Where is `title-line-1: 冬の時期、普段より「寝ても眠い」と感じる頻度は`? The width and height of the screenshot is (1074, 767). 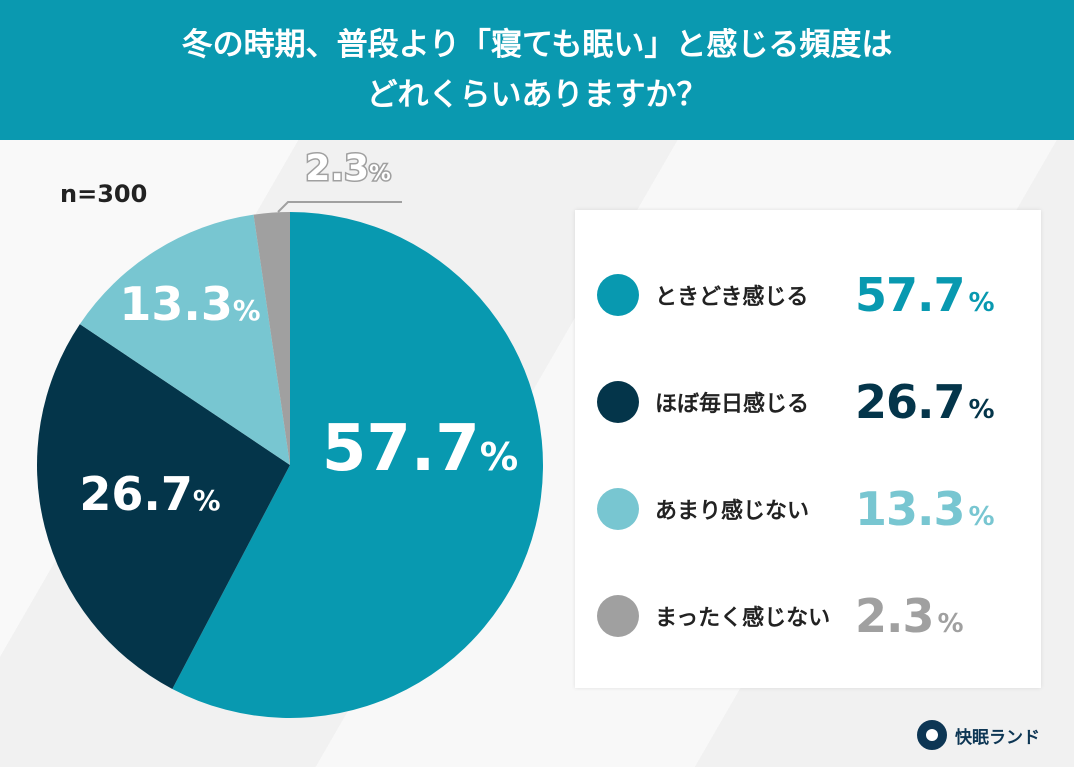
title-line-1: 冬の時期、普段より「寝ても眠い」と感じる頻度は is located at coordinates (537, 45).